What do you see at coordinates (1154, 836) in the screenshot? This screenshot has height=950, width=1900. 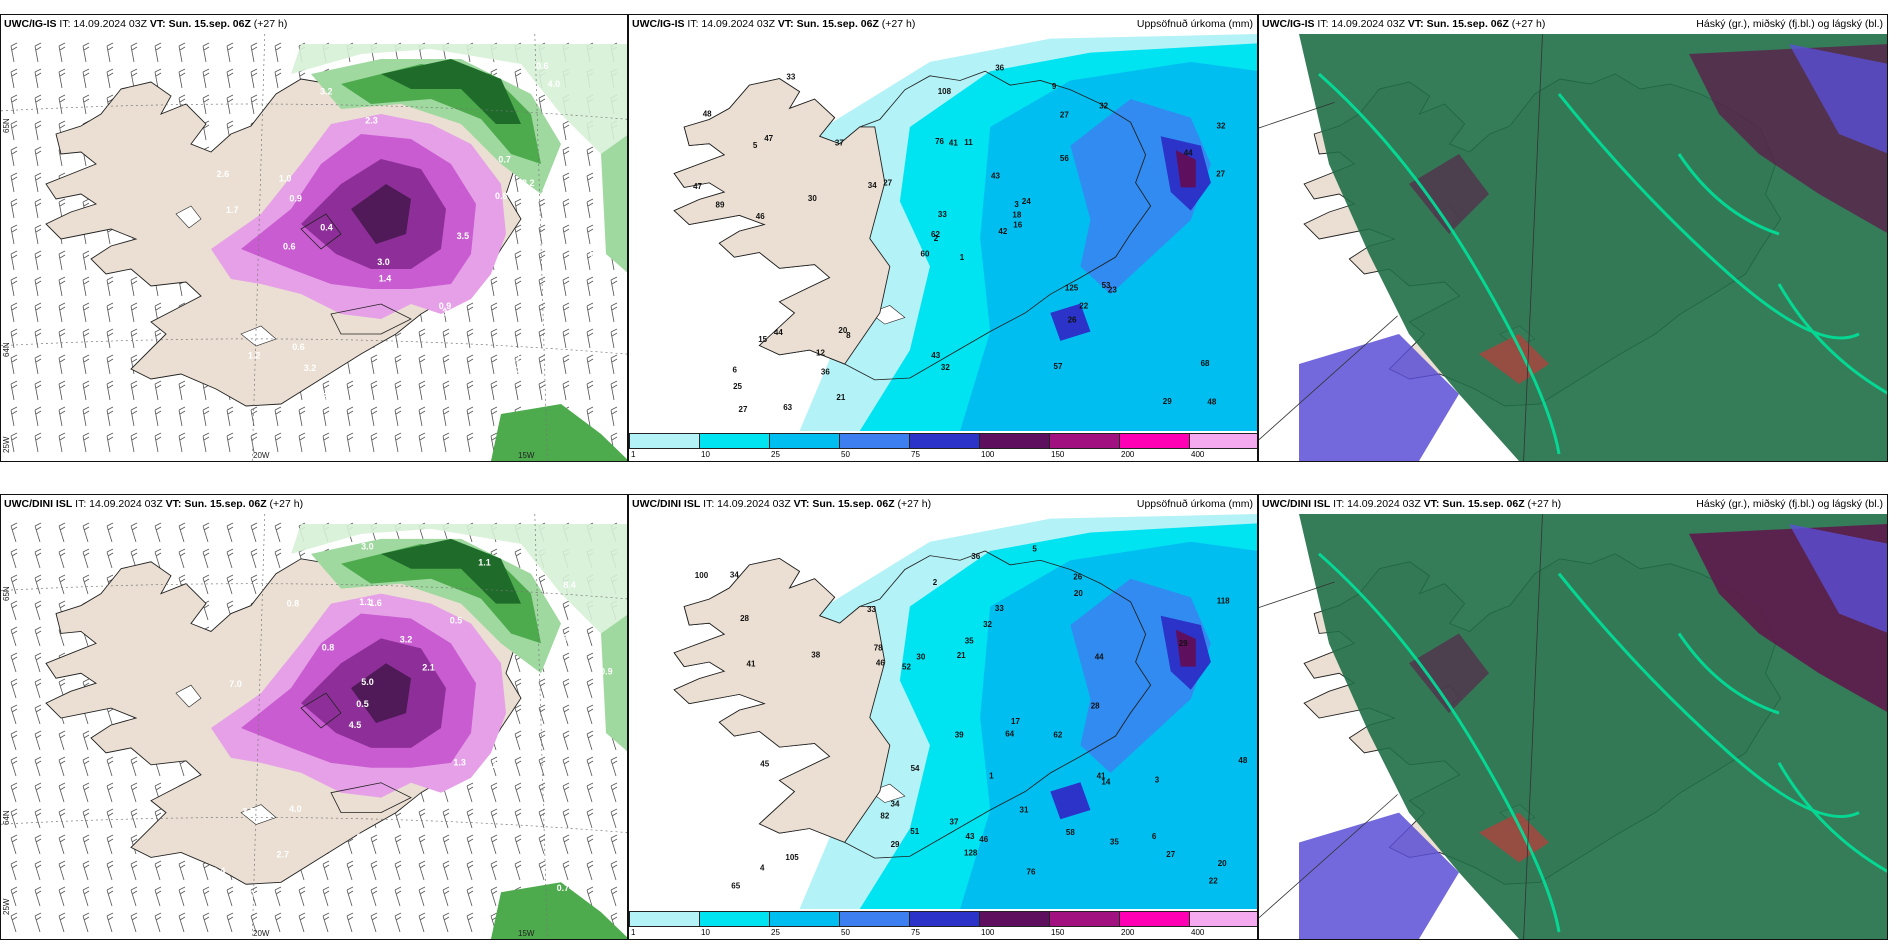 I see `value-label: 6` at bounding box center [1154, 836].